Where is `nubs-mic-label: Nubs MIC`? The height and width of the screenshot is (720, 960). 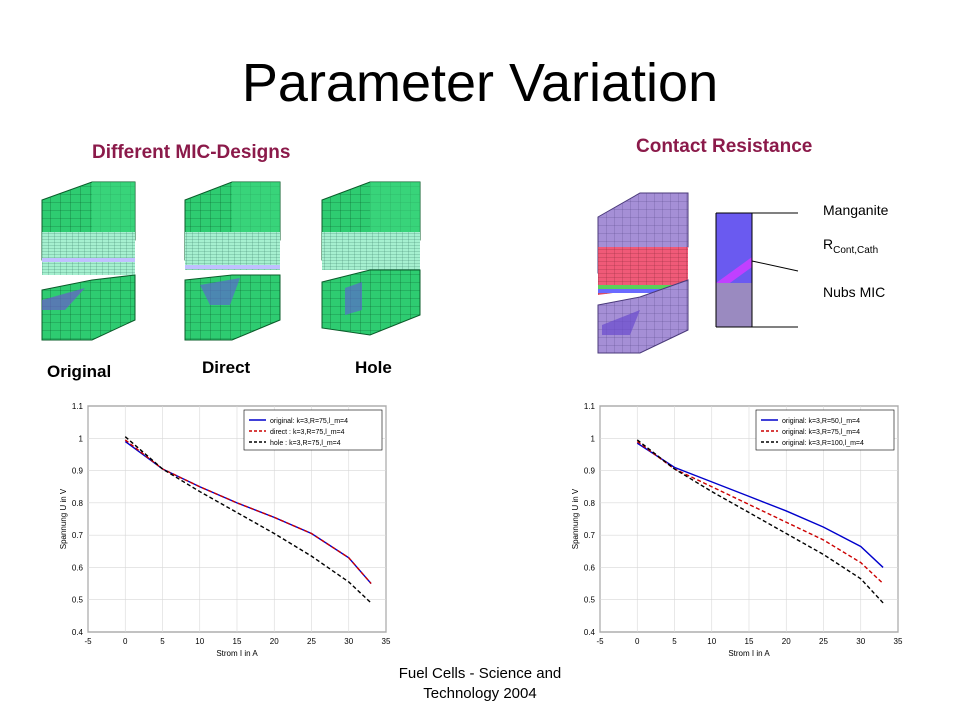
nubs-mic-label: Nubs MIC is located at coordinates (854, 292).